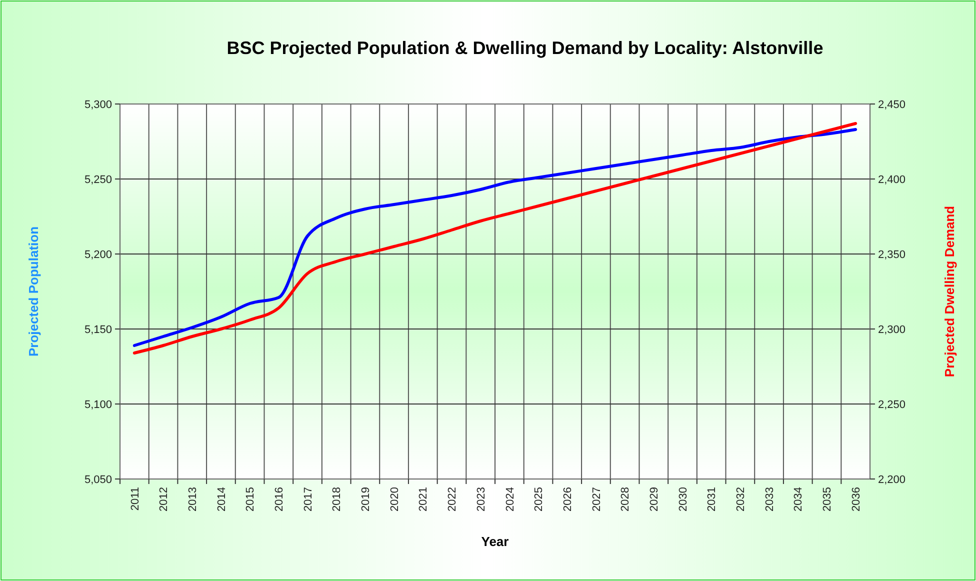 Image resolution: width=976 pixels, height=581 pixels. Describe the element at coordinates (135, 499) in the screenshot. I see `x-tick-label: 2011` at that location.